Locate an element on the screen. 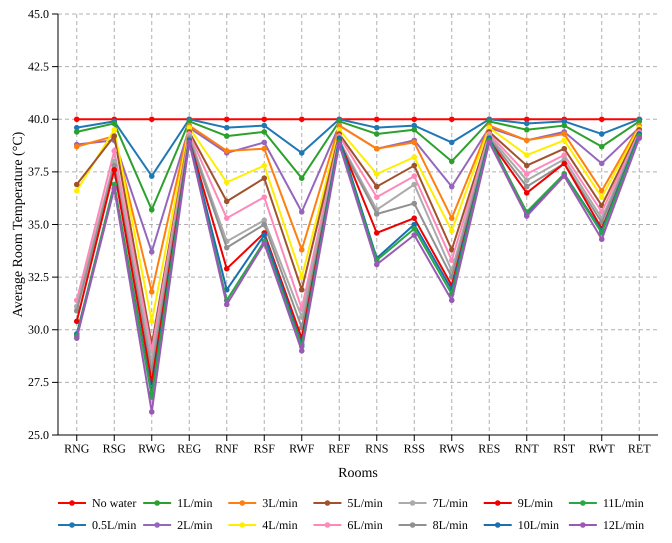  y-tick-label: 42.5 is located at coordinates (38, 66).